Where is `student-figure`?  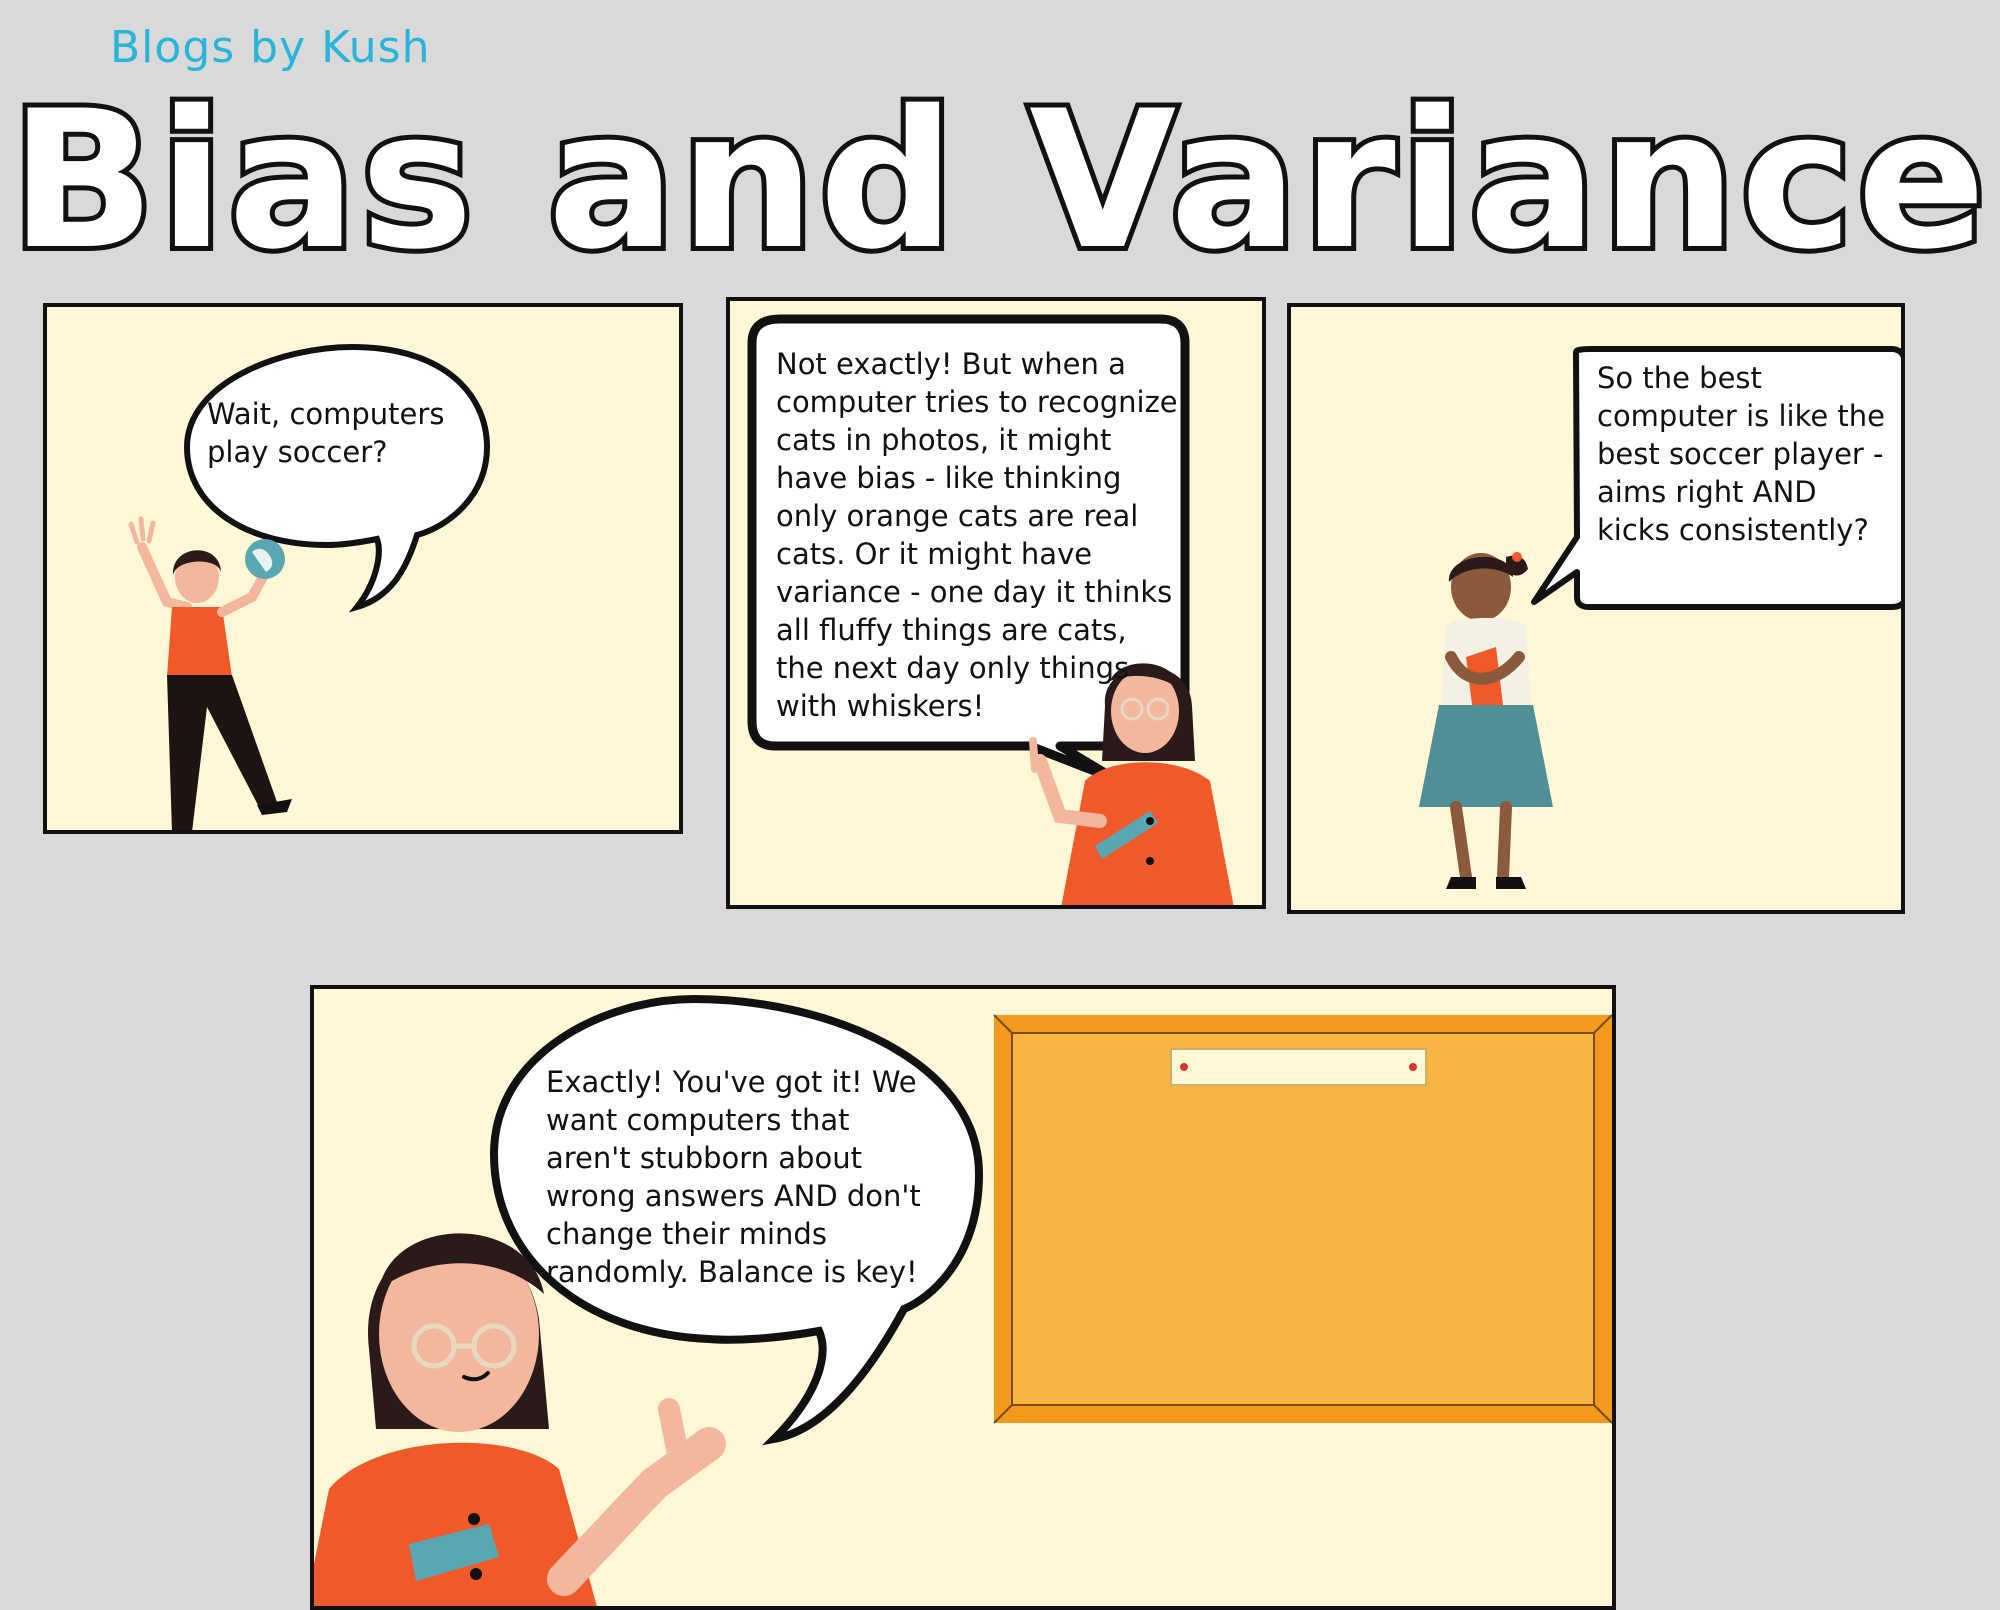
student-figure is located at coordinates (1486, 720).